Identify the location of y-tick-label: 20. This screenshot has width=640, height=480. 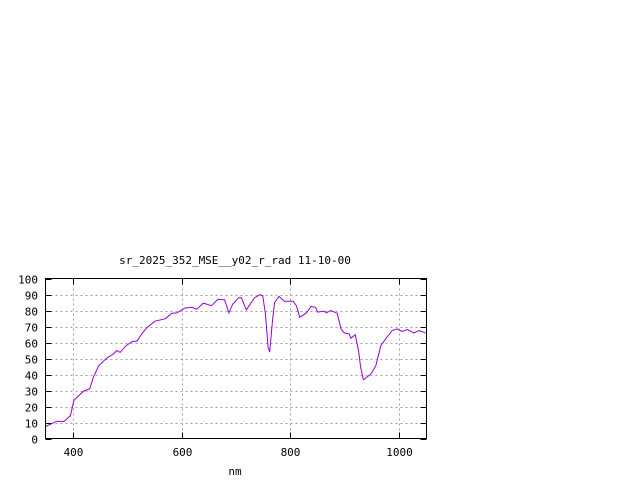
(31, 408).